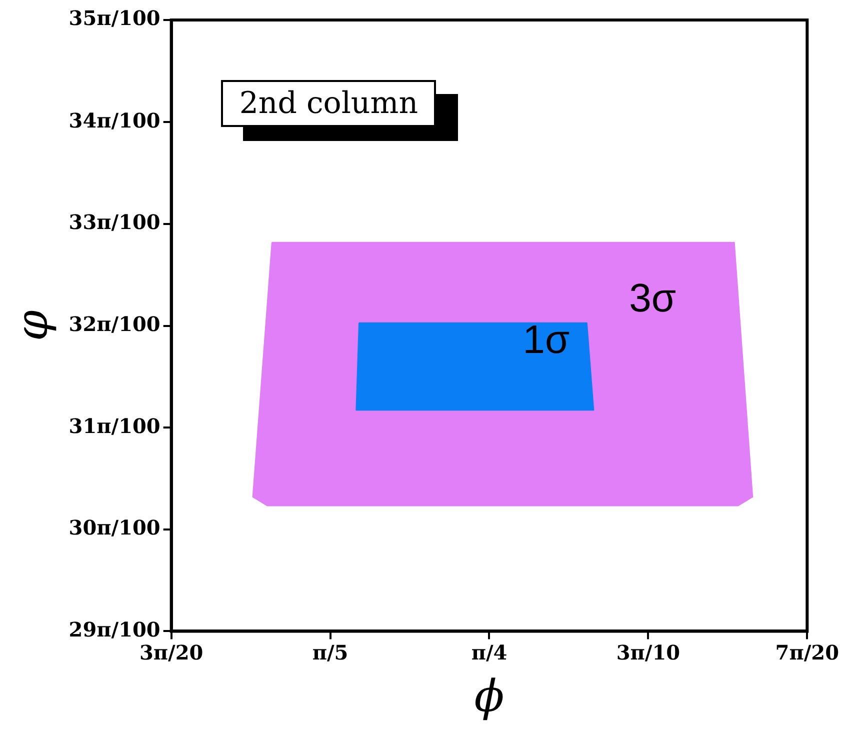  Describe the element at coordinates (114, 222) in the screenshot. I see `y-tick-label: 33π/100` at that location.